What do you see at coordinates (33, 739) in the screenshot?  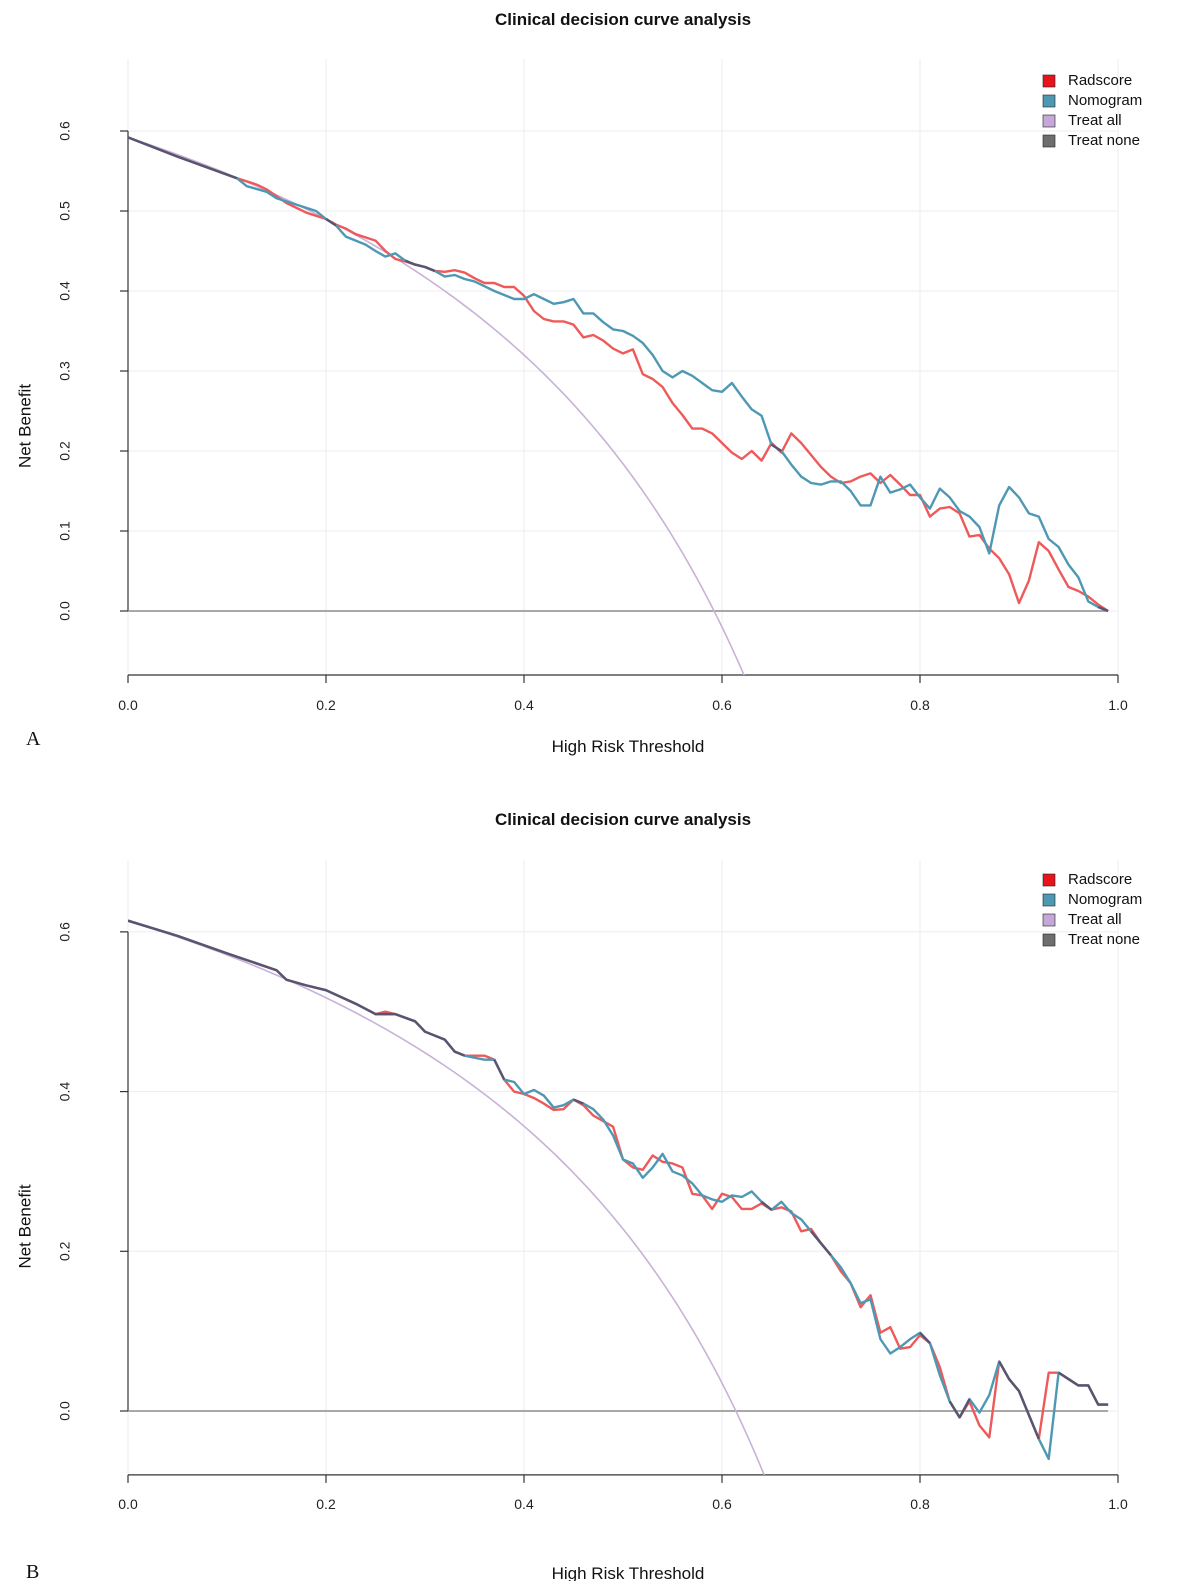 I see `panel-label: A` at bounding box center [33, 739].